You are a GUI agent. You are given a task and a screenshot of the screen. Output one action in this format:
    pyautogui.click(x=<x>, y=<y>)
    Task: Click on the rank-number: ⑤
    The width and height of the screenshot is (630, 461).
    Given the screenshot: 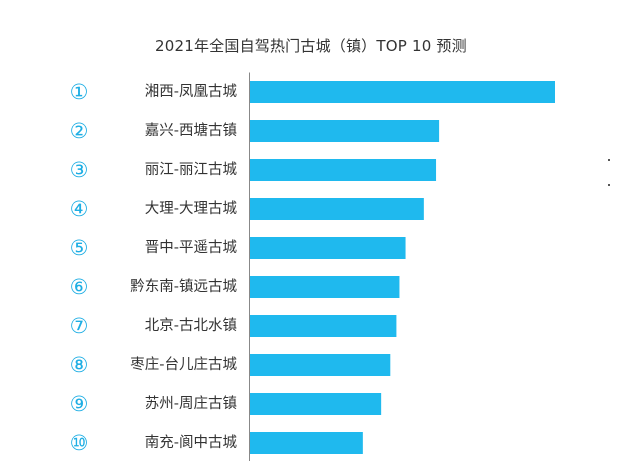 What is the action you would take?
    pyautogui.click(x=79, y=248)
    